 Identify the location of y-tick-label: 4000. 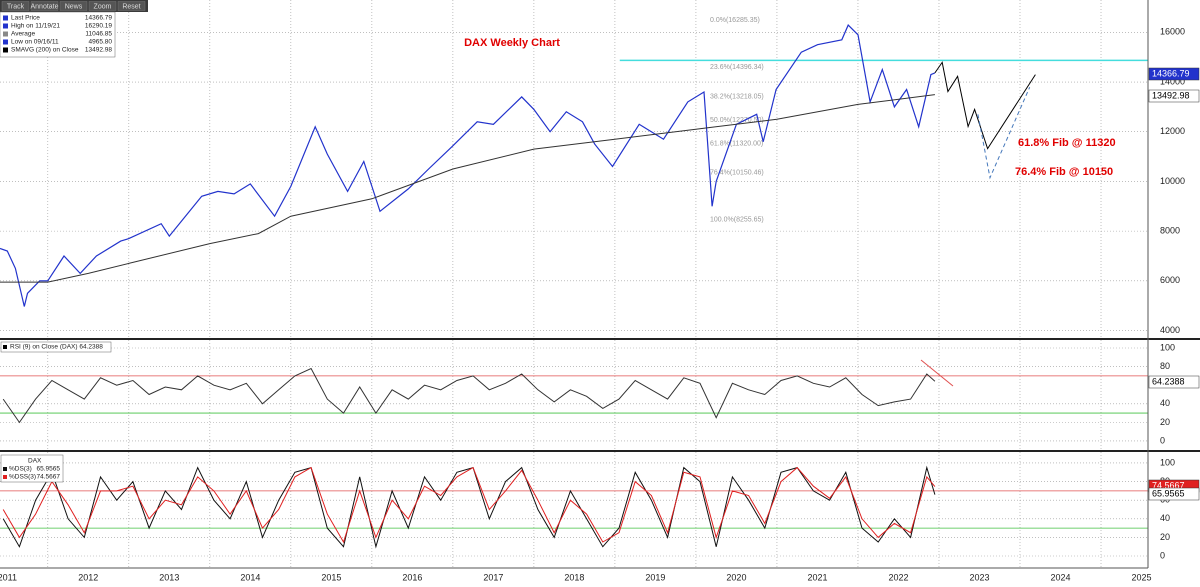
(1170, 330).